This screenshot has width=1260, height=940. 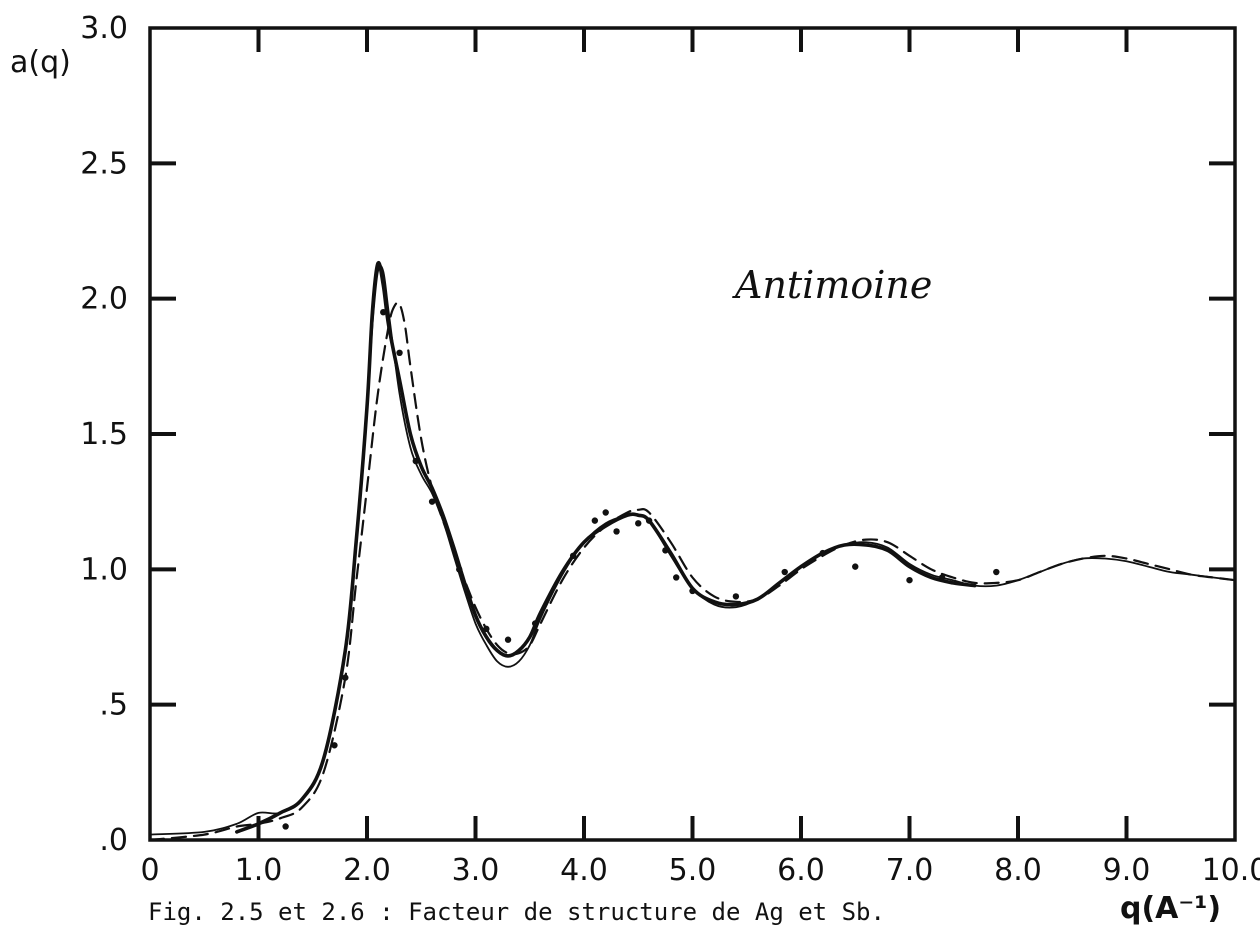 I want to click on x-axis-label: q(A⁻¹), so click(x=1170, y=908).